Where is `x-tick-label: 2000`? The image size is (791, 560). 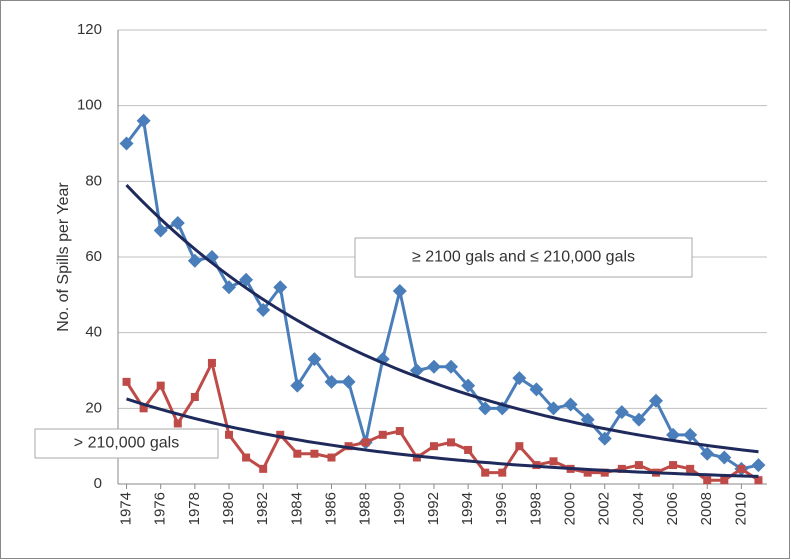
x-tick-label: 2000 is located at coordinates (570, 508).